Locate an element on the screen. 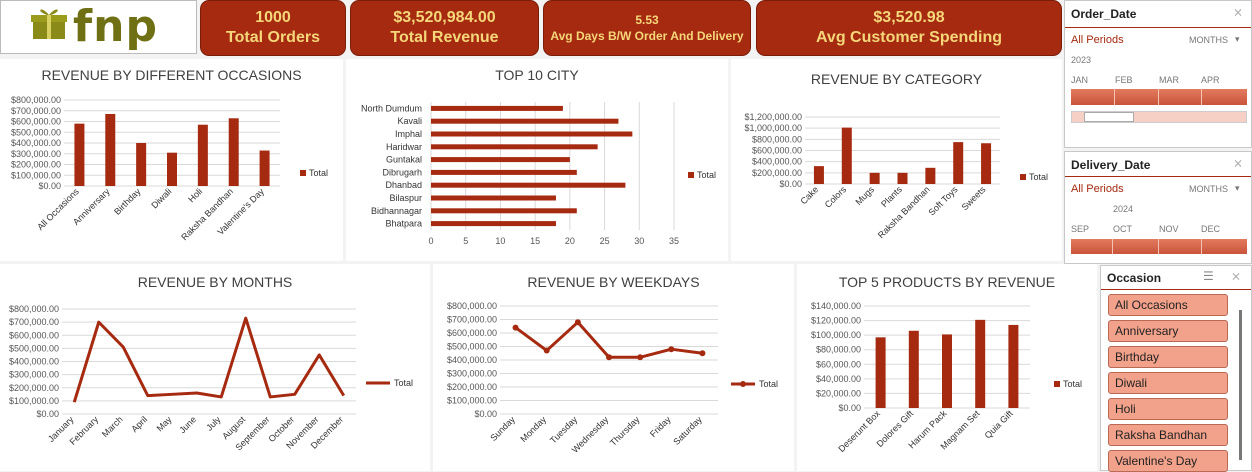 The image size is (1252, 472). category-label: Friday is located at coordinates (660, 426).